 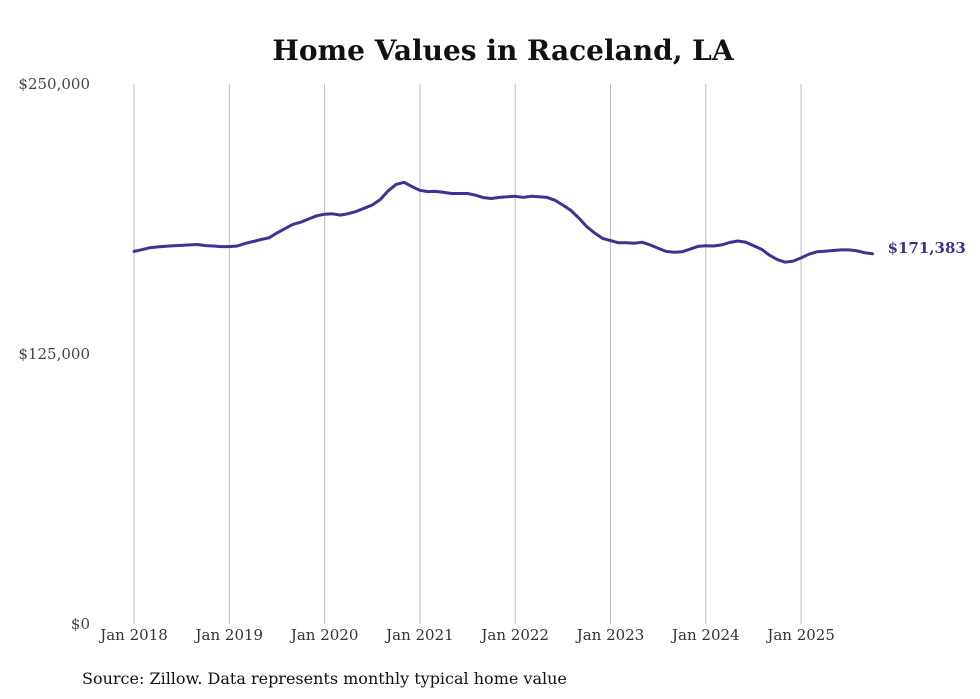 I want to click on x-tick-label: Jan 2018, so click(x=133, y=635).